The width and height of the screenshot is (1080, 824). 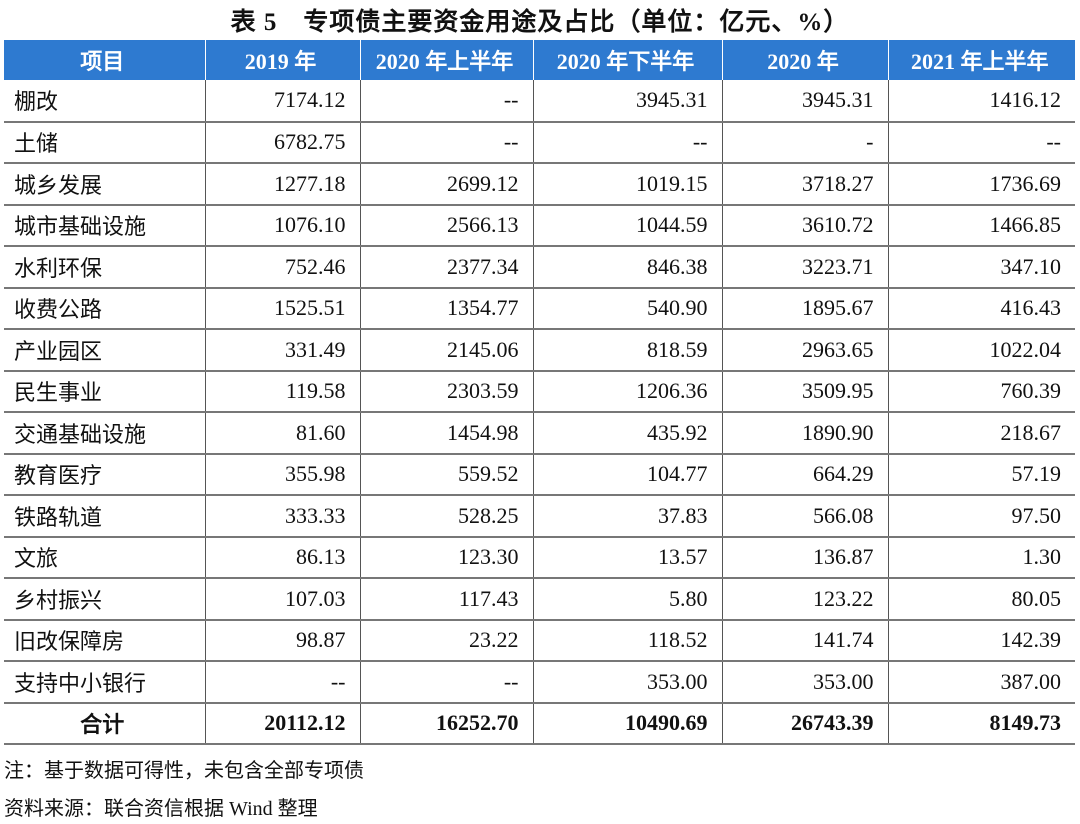 I want to click on table-title: 表 5 专项债主要资金用途及占比（单位：亿元、%）, so click(x=540, y=22).